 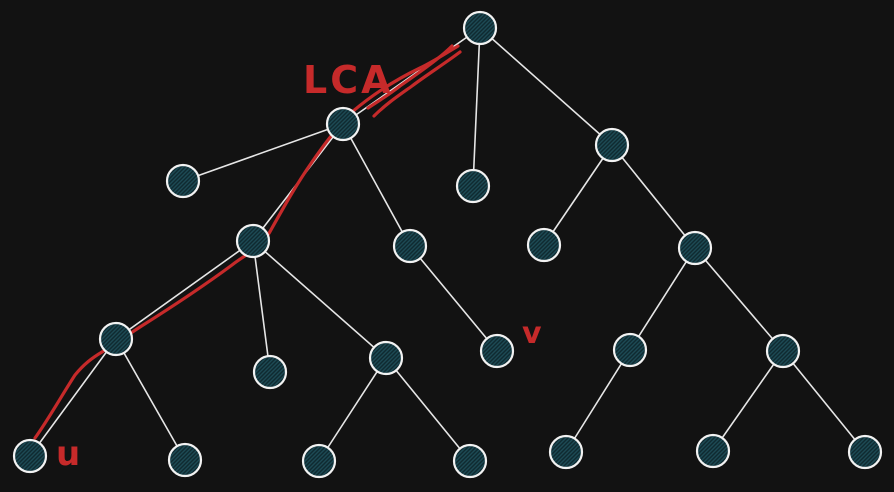 What do you see at coordinates (532, 333) in the screenshot?
I see `node-v-label: v` at bounding box center [532, 333].